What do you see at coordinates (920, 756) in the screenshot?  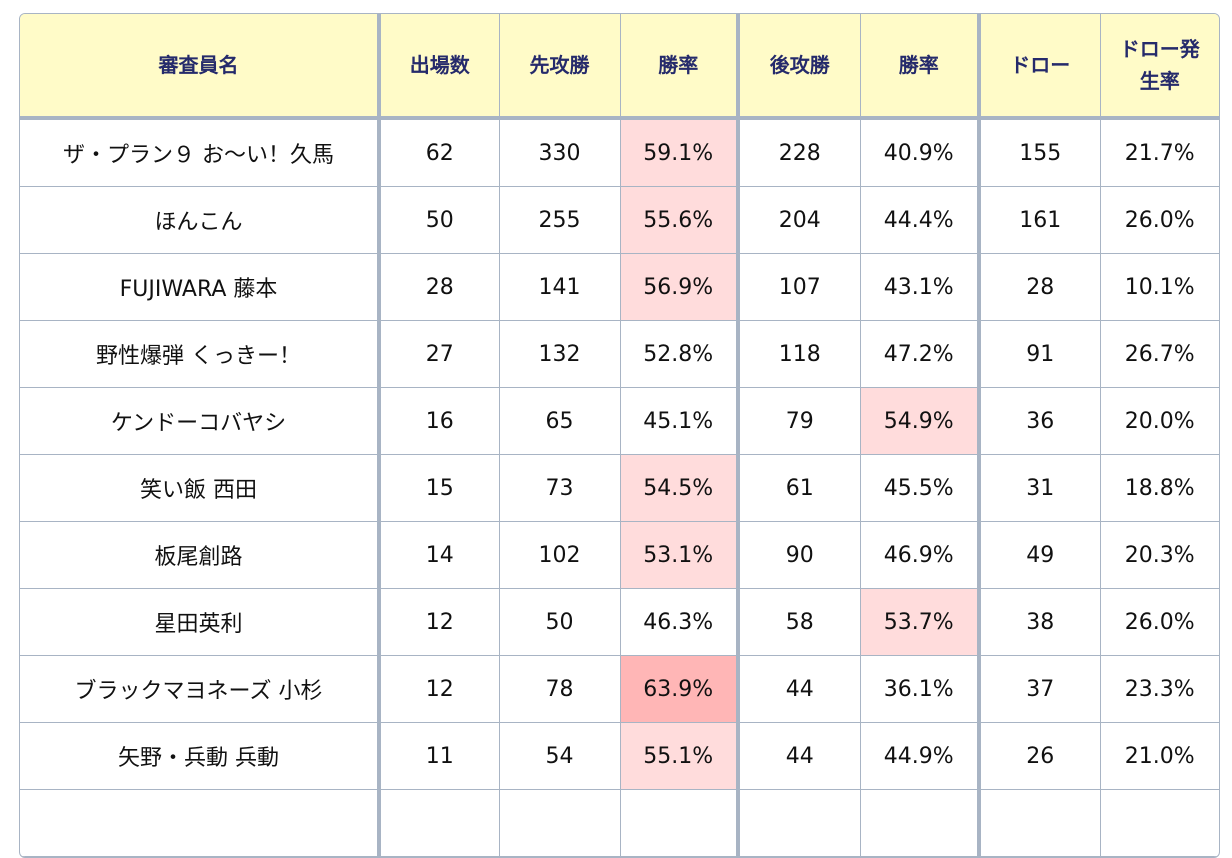 I see `second-rate-cell: 44.9%` at bounding box center [920, 756].